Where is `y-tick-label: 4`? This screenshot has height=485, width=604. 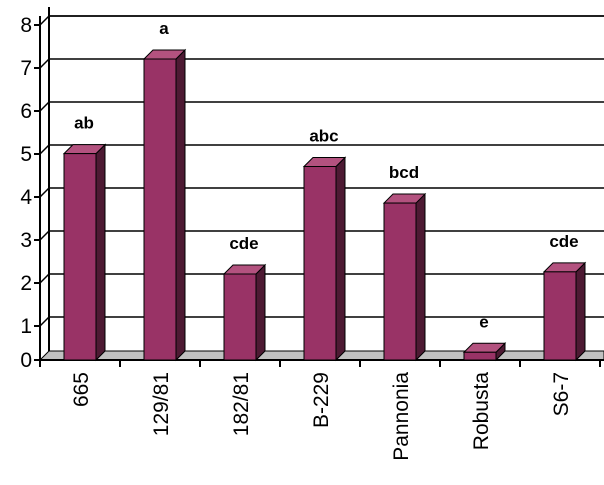 y-tick-label: 4 is located at coordinates (26, 197).